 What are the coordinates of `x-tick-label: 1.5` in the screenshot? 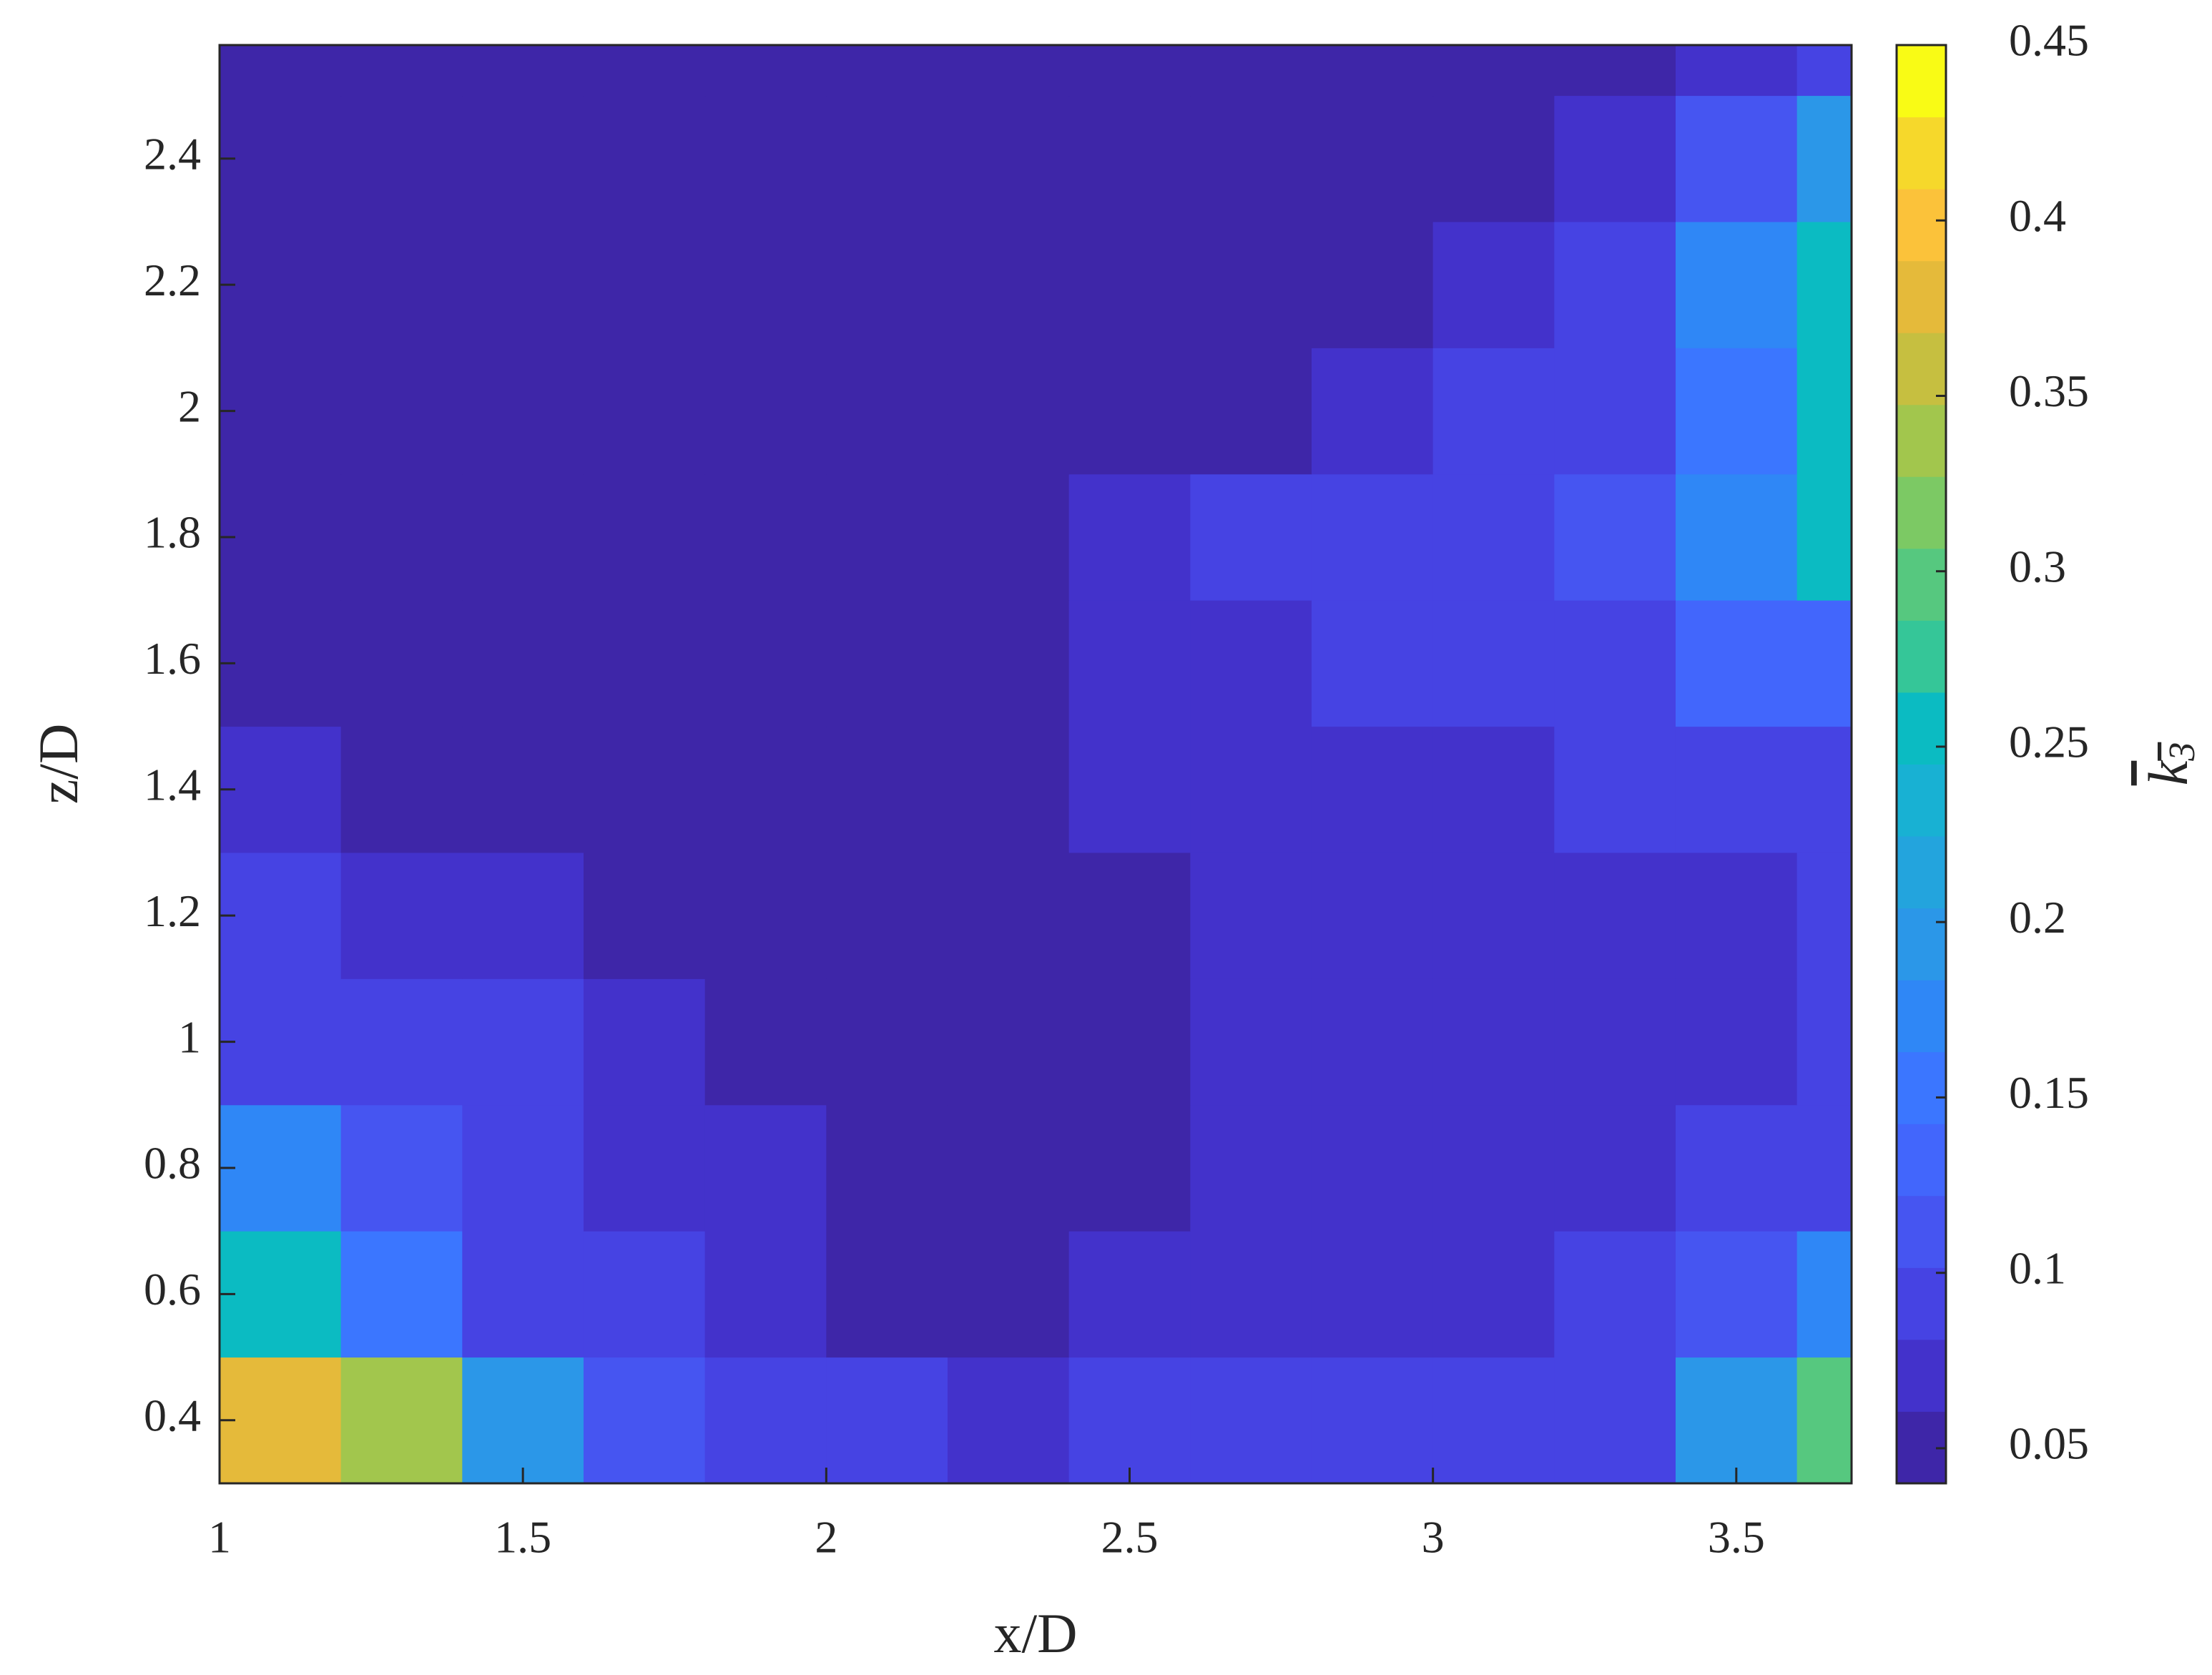 It's located at (522, 1537).